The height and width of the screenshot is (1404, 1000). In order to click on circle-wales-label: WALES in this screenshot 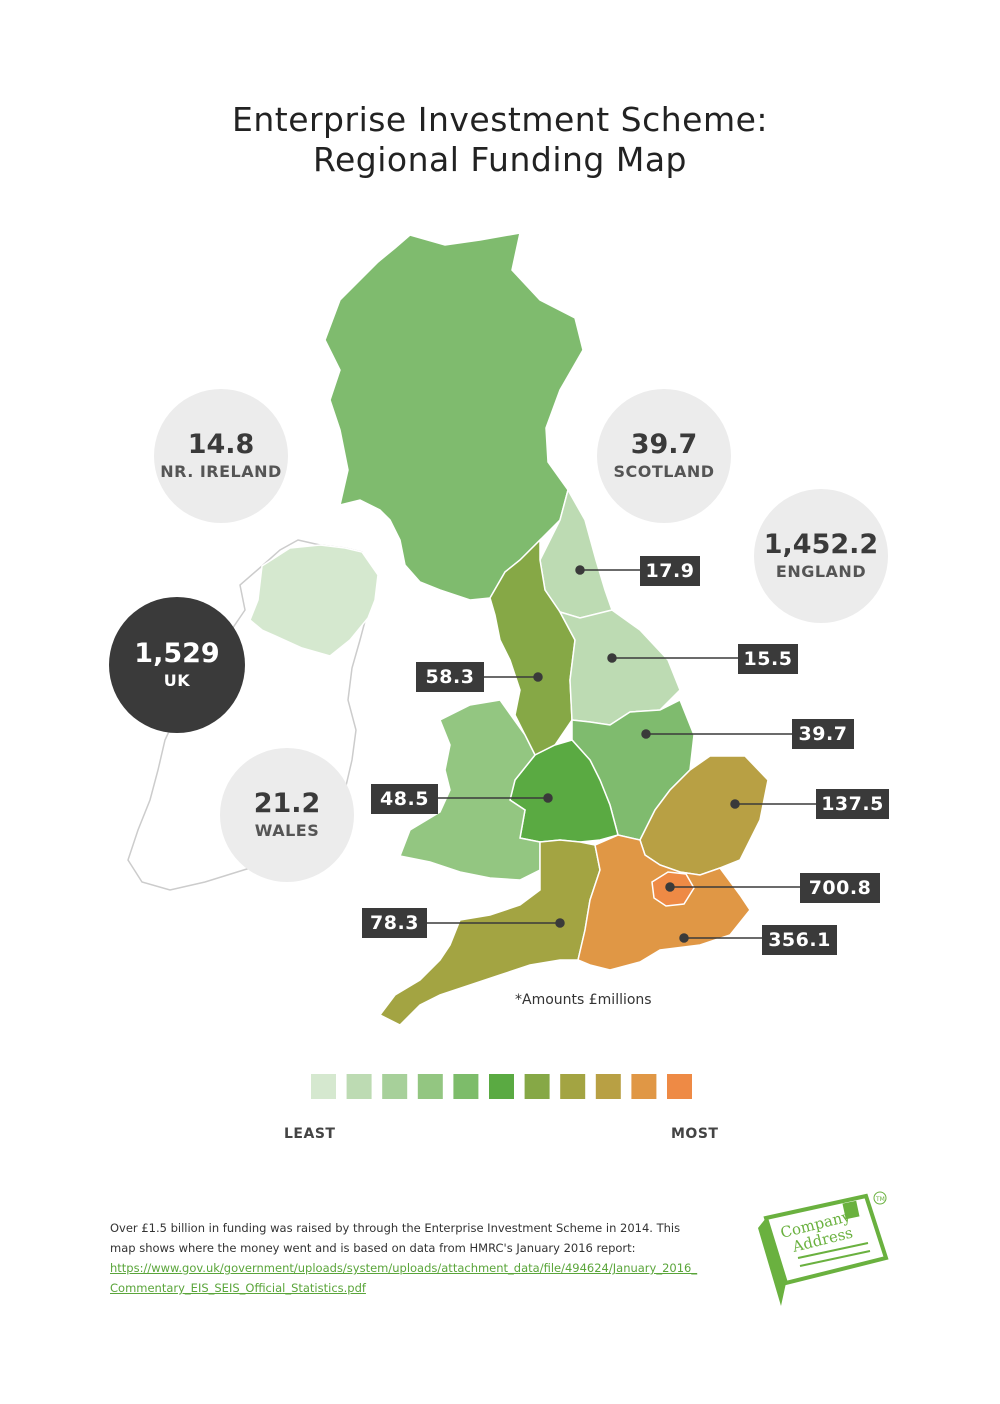, I will do `click(287, 830)`.